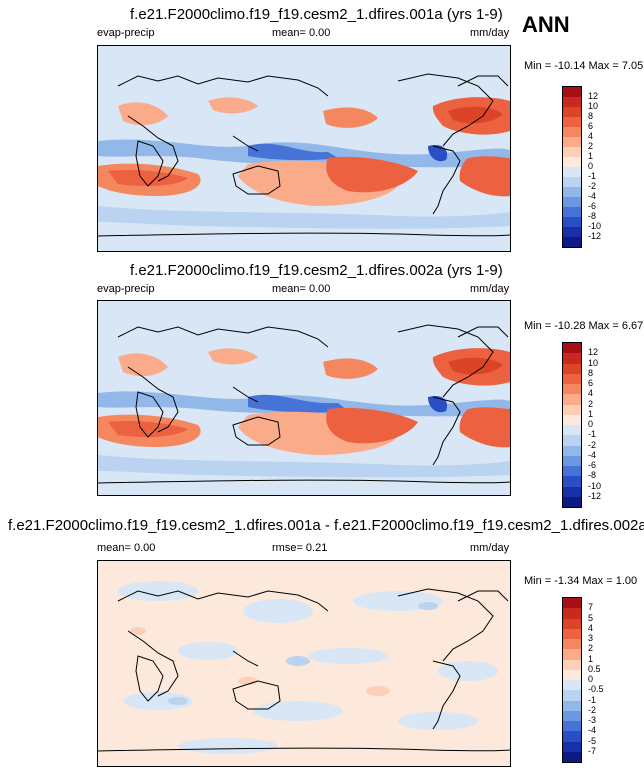 The height and width of the screenshot is (772, 644). I want to click on colorbar-tick-label: -7, so click(592, 750).